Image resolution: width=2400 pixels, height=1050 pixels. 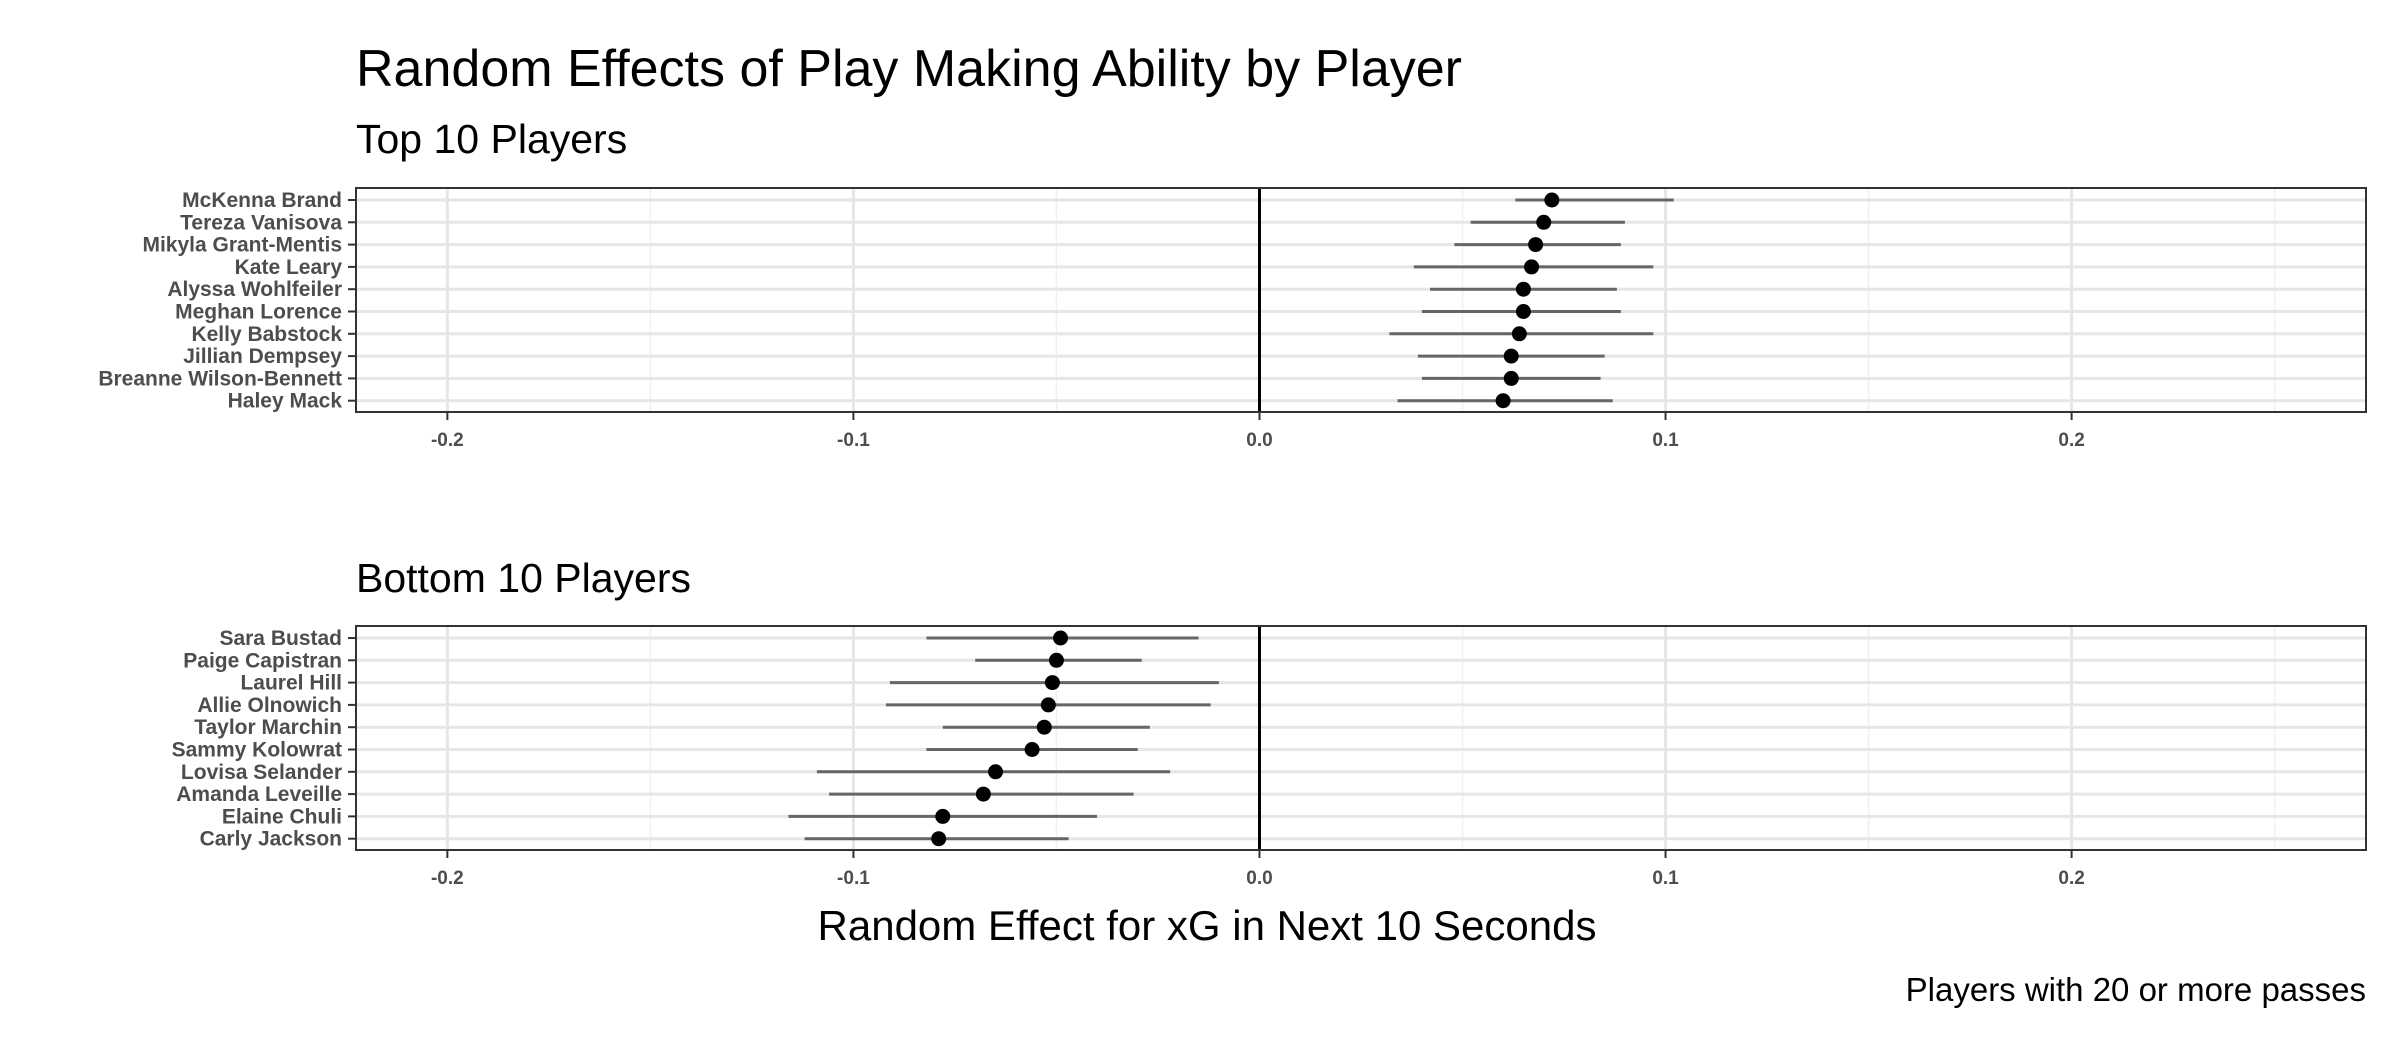 What do you see at coordinates (254, 289) in the screenshot?
I see `y-tick-label: Alyssa Wohlfeiler` at bounding box center [254, 289].